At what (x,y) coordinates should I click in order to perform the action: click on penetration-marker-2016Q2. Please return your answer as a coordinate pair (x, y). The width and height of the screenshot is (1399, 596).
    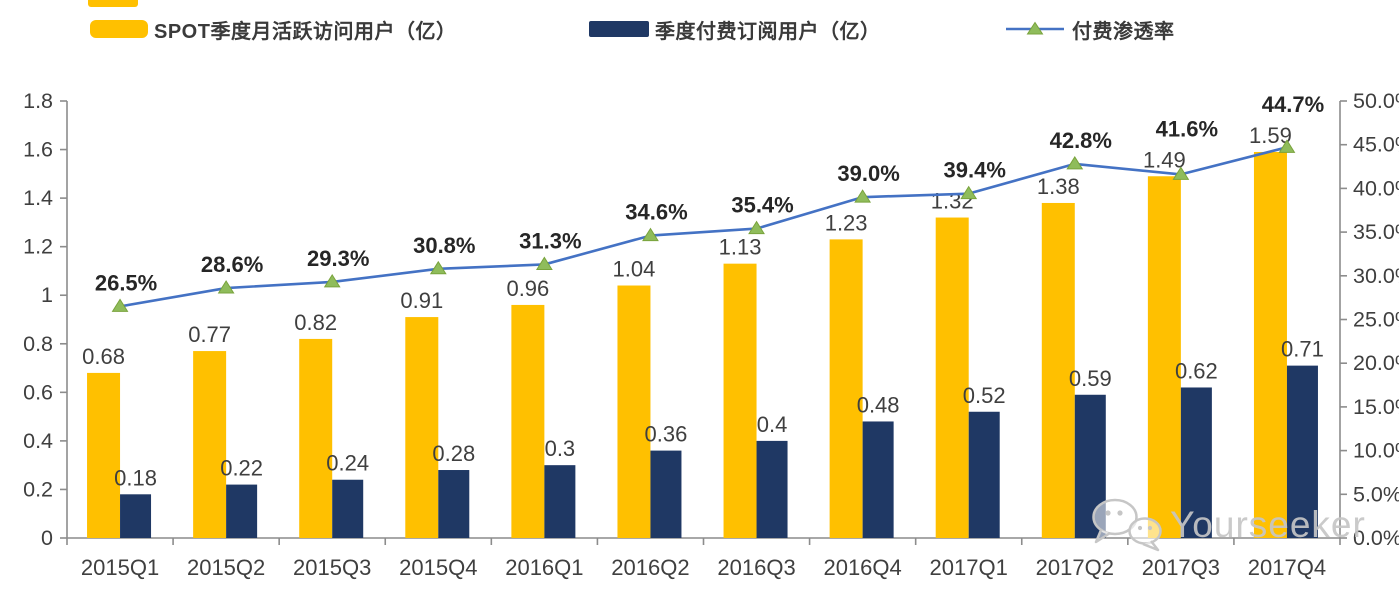
    Looking at the image, I should click on (650, 234).